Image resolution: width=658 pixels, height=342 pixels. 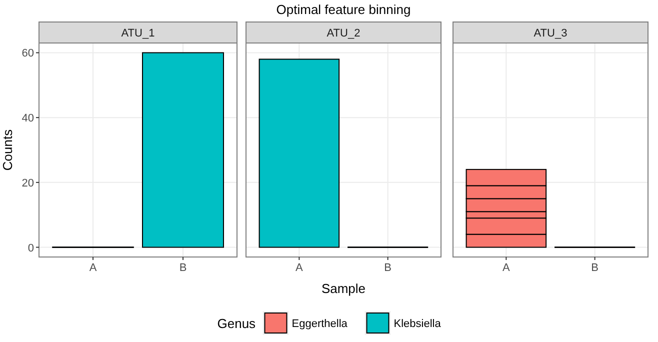 I want to click on x-axis-title: Sample, so click(x=343, y=288).